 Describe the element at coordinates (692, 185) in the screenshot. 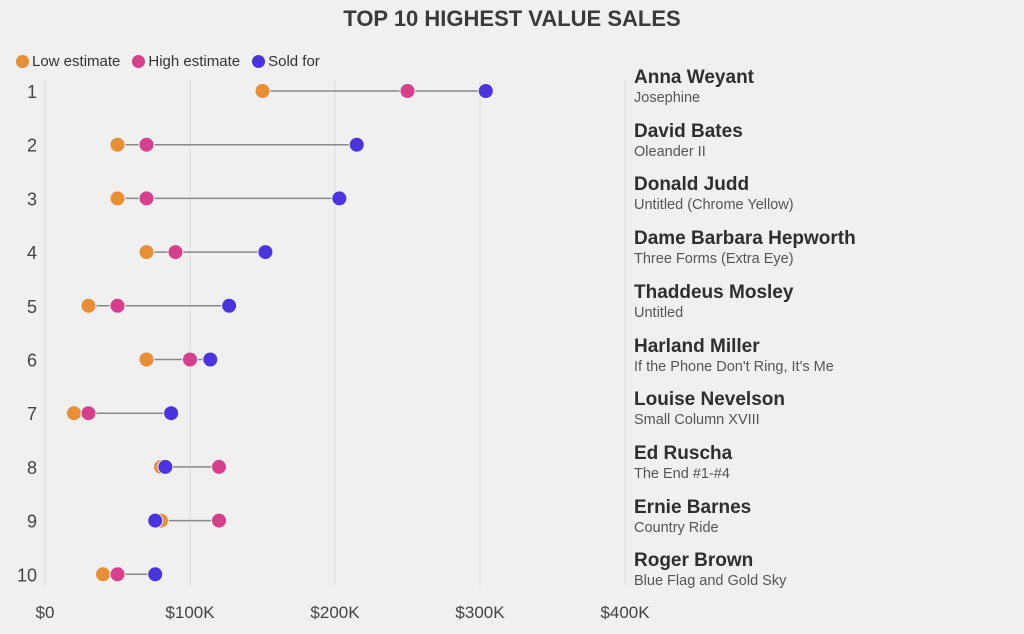

I see `artist-name: Donald Judd` at that location.